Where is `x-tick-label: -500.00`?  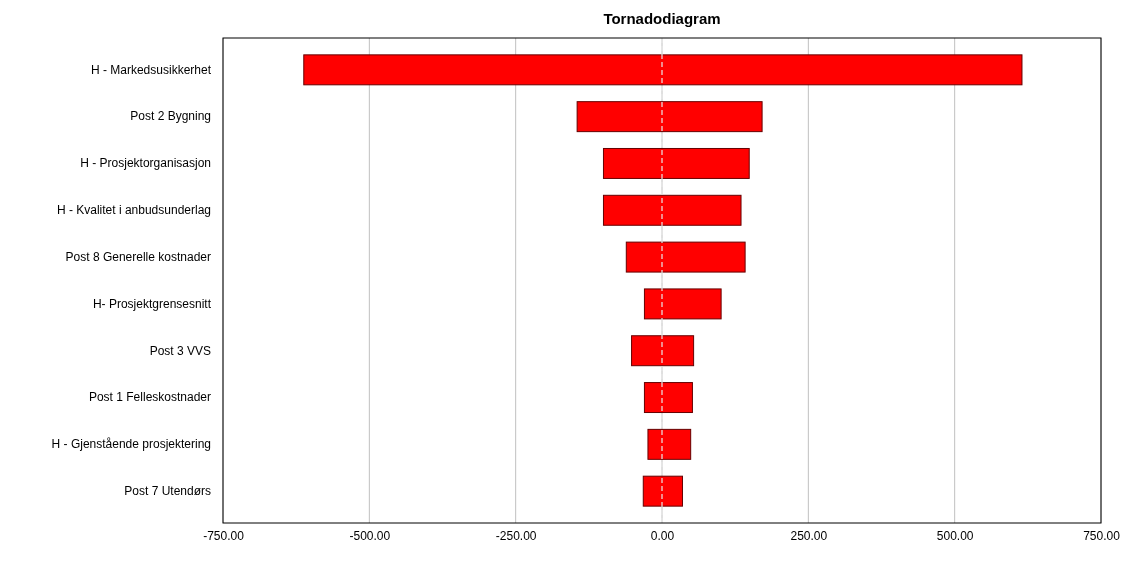
x-tick-label: -500.00 is located at coordinates (370, 535).